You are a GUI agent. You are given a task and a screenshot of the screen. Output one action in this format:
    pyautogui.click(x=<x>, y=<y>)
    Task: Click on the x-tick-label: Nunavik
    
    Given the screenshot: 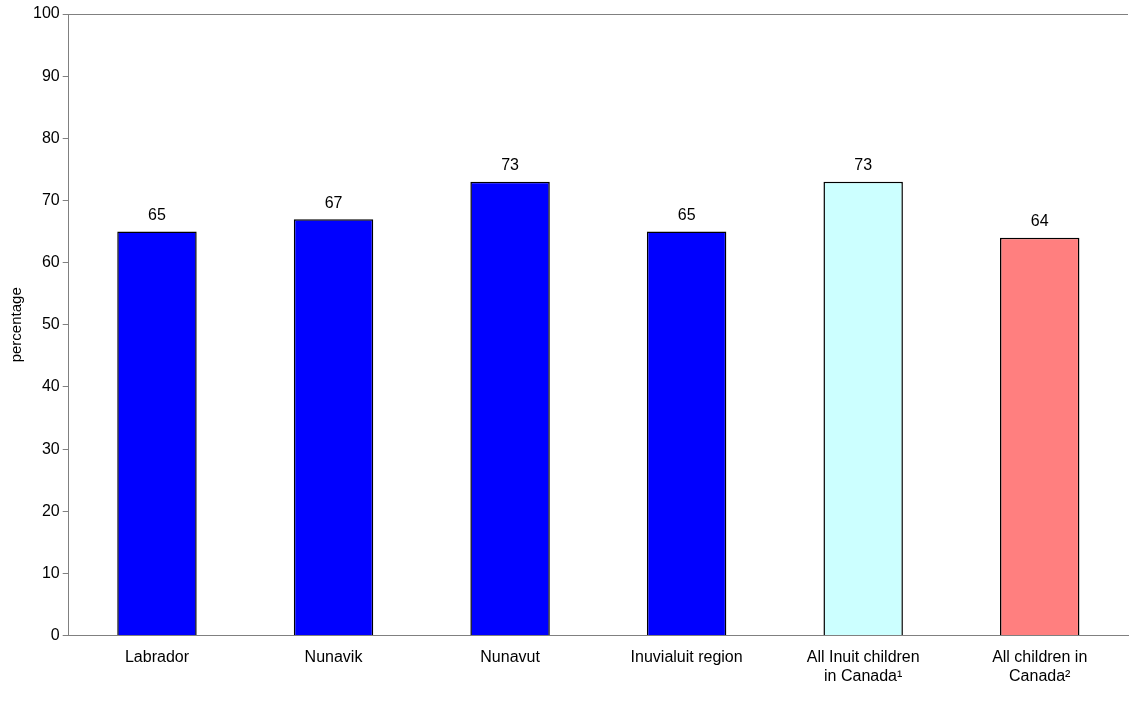 What is the action you would take?
    pyautogui.click(x=334, y=656)
    